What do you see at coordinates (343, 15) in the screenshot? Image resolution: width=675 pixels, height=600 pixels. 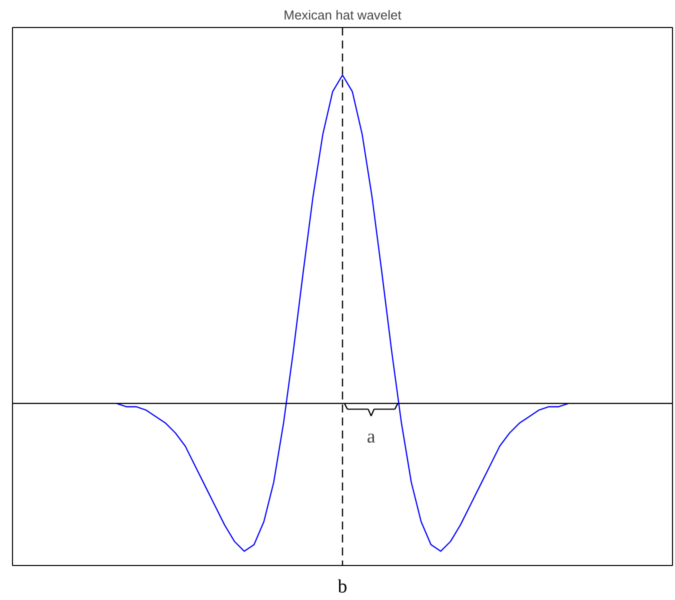 I see `chart-title: Mexican hat wavelet` at bounding box center [343, 15].